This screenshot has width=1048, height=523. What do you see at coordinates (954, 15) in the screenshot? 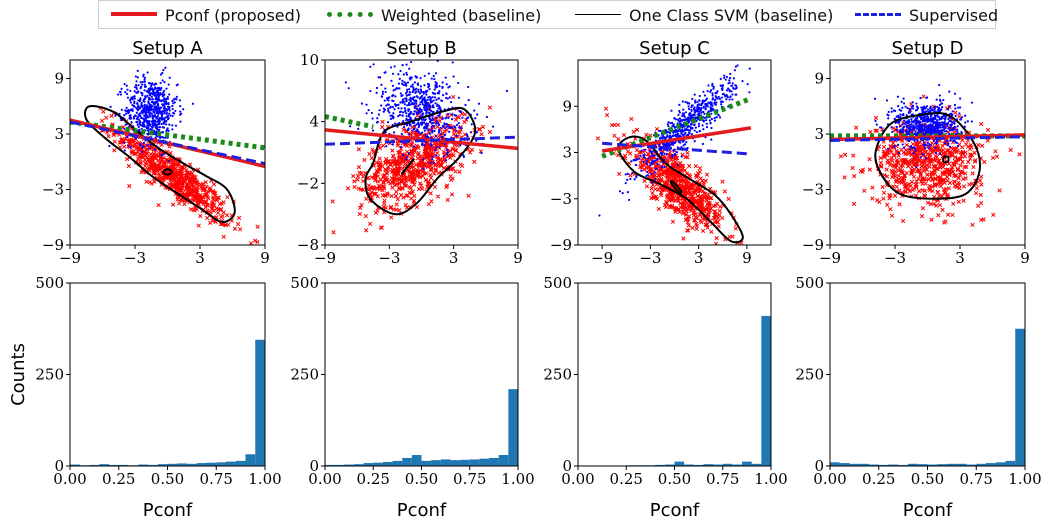
I see `legend-label-supervised: Supervised` at bounding box center [954, 15].